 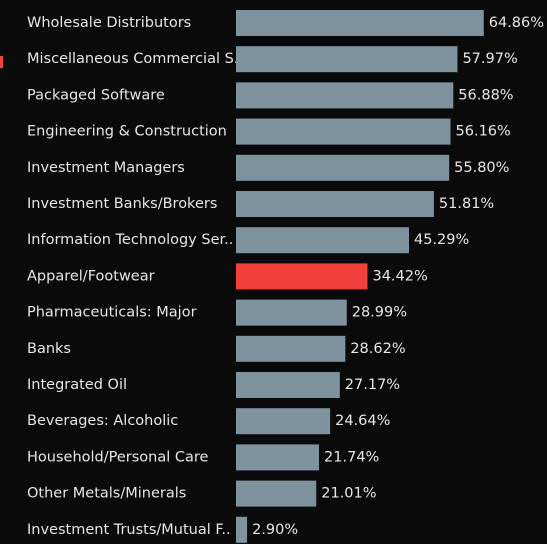 I want to click on category-label: Engineering & Construction, so click(x=127, y=132).